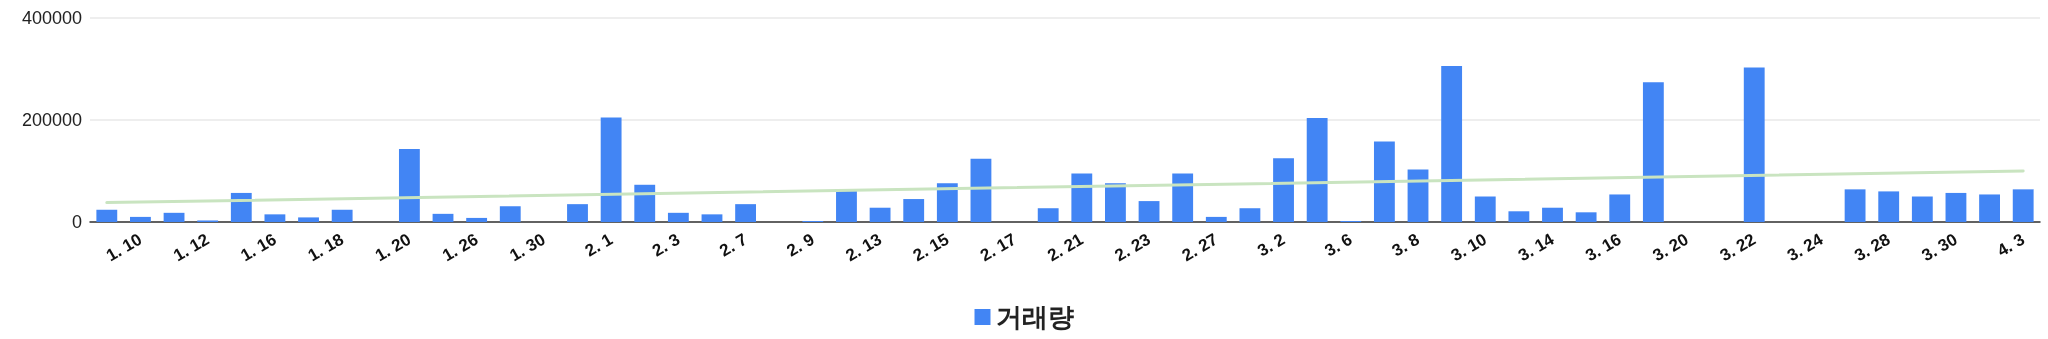 The height and width of the screenshot is (339, 2048). I want to click on x-tick-label: 4. 3, so click(2010, 245).